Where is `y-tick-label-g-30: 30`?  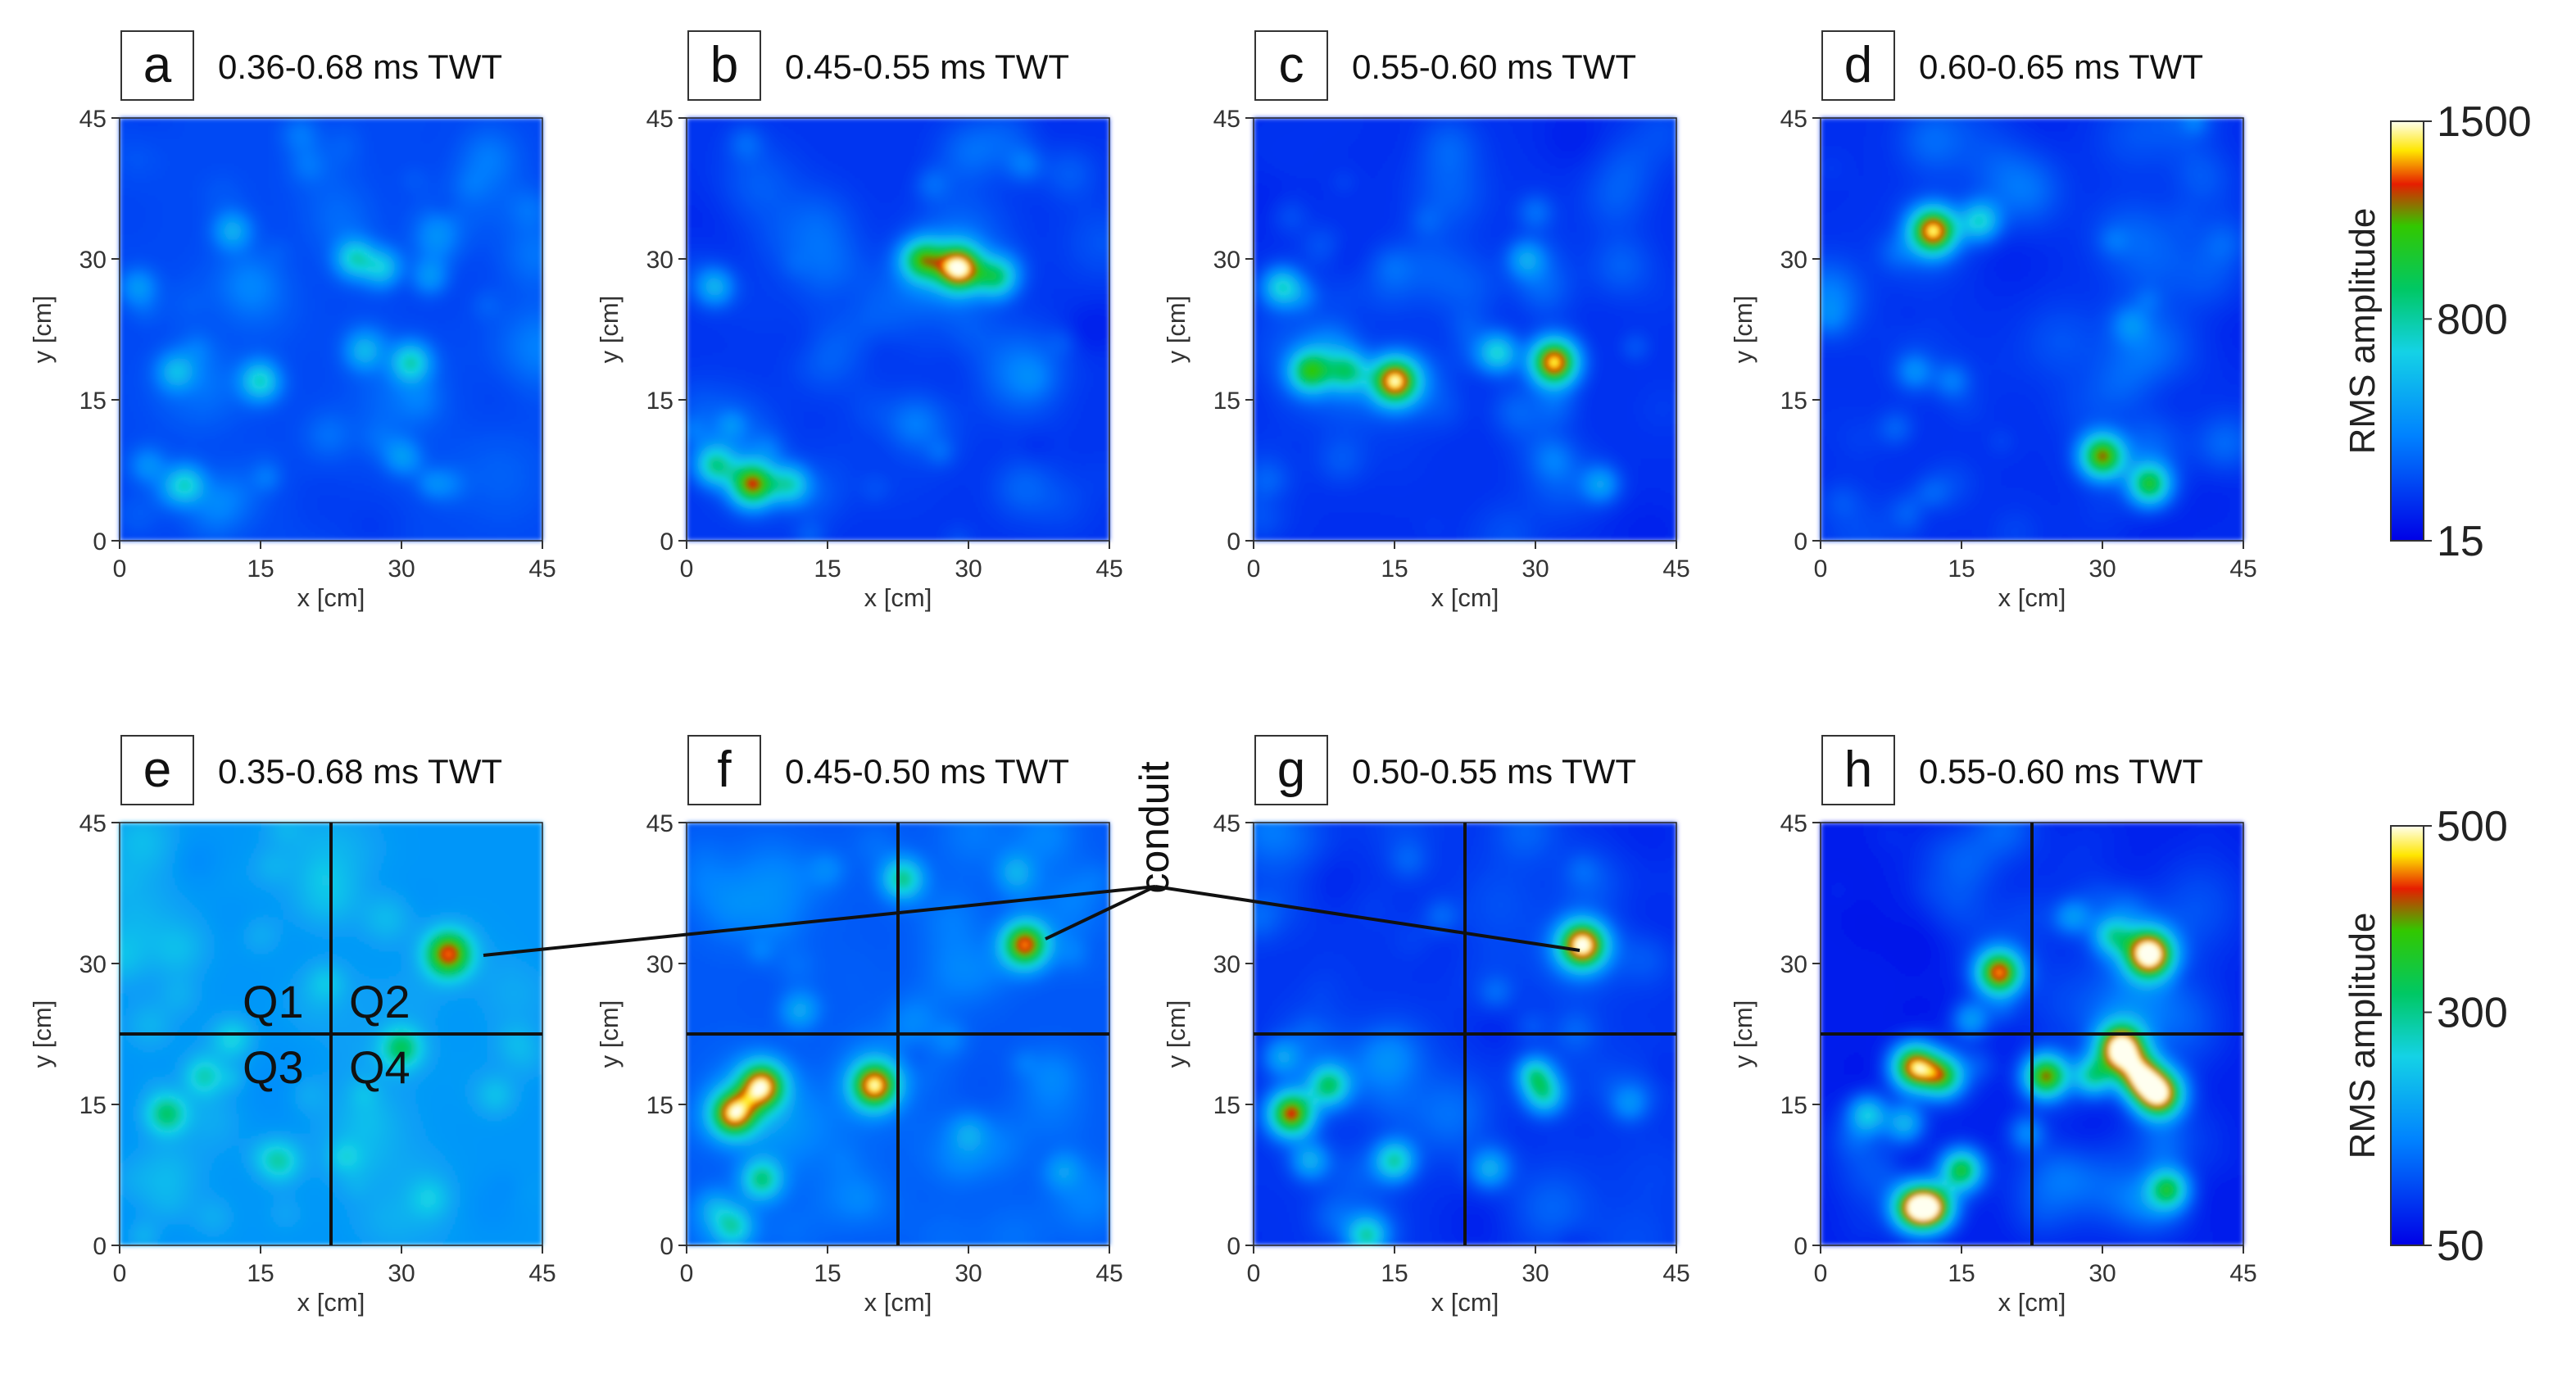
y-tick-label-g-30: 30 is located at coordinates (1226, 964).